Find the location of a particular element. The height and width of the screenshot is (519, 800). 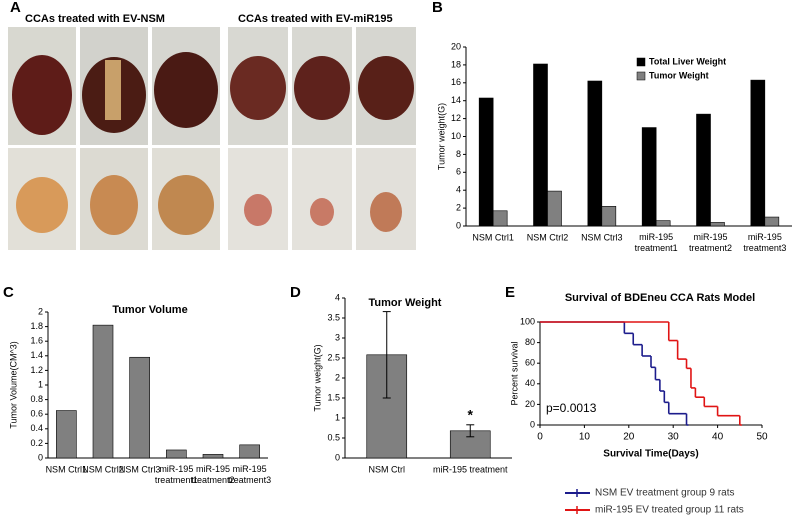

photo-title: CCAs treated with EV-NSM is located at coordinates (95, 19).